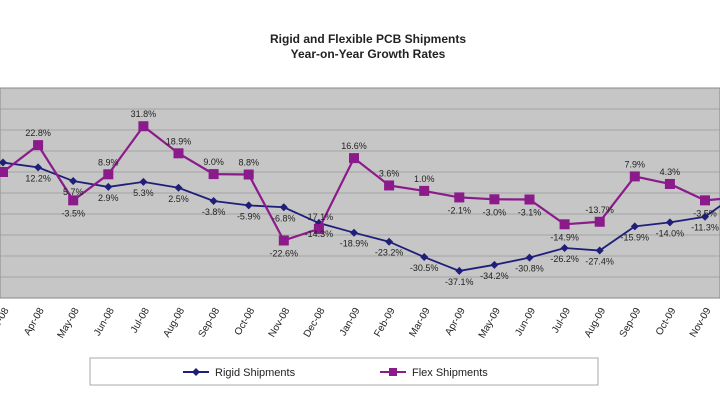 The width and height of the screenshot is (720, 405). What do you see at coordinates (670, 172) in the screenshot?
I see `flex-shipments-data-label: 4.3%` at bounding box center [670, 172].